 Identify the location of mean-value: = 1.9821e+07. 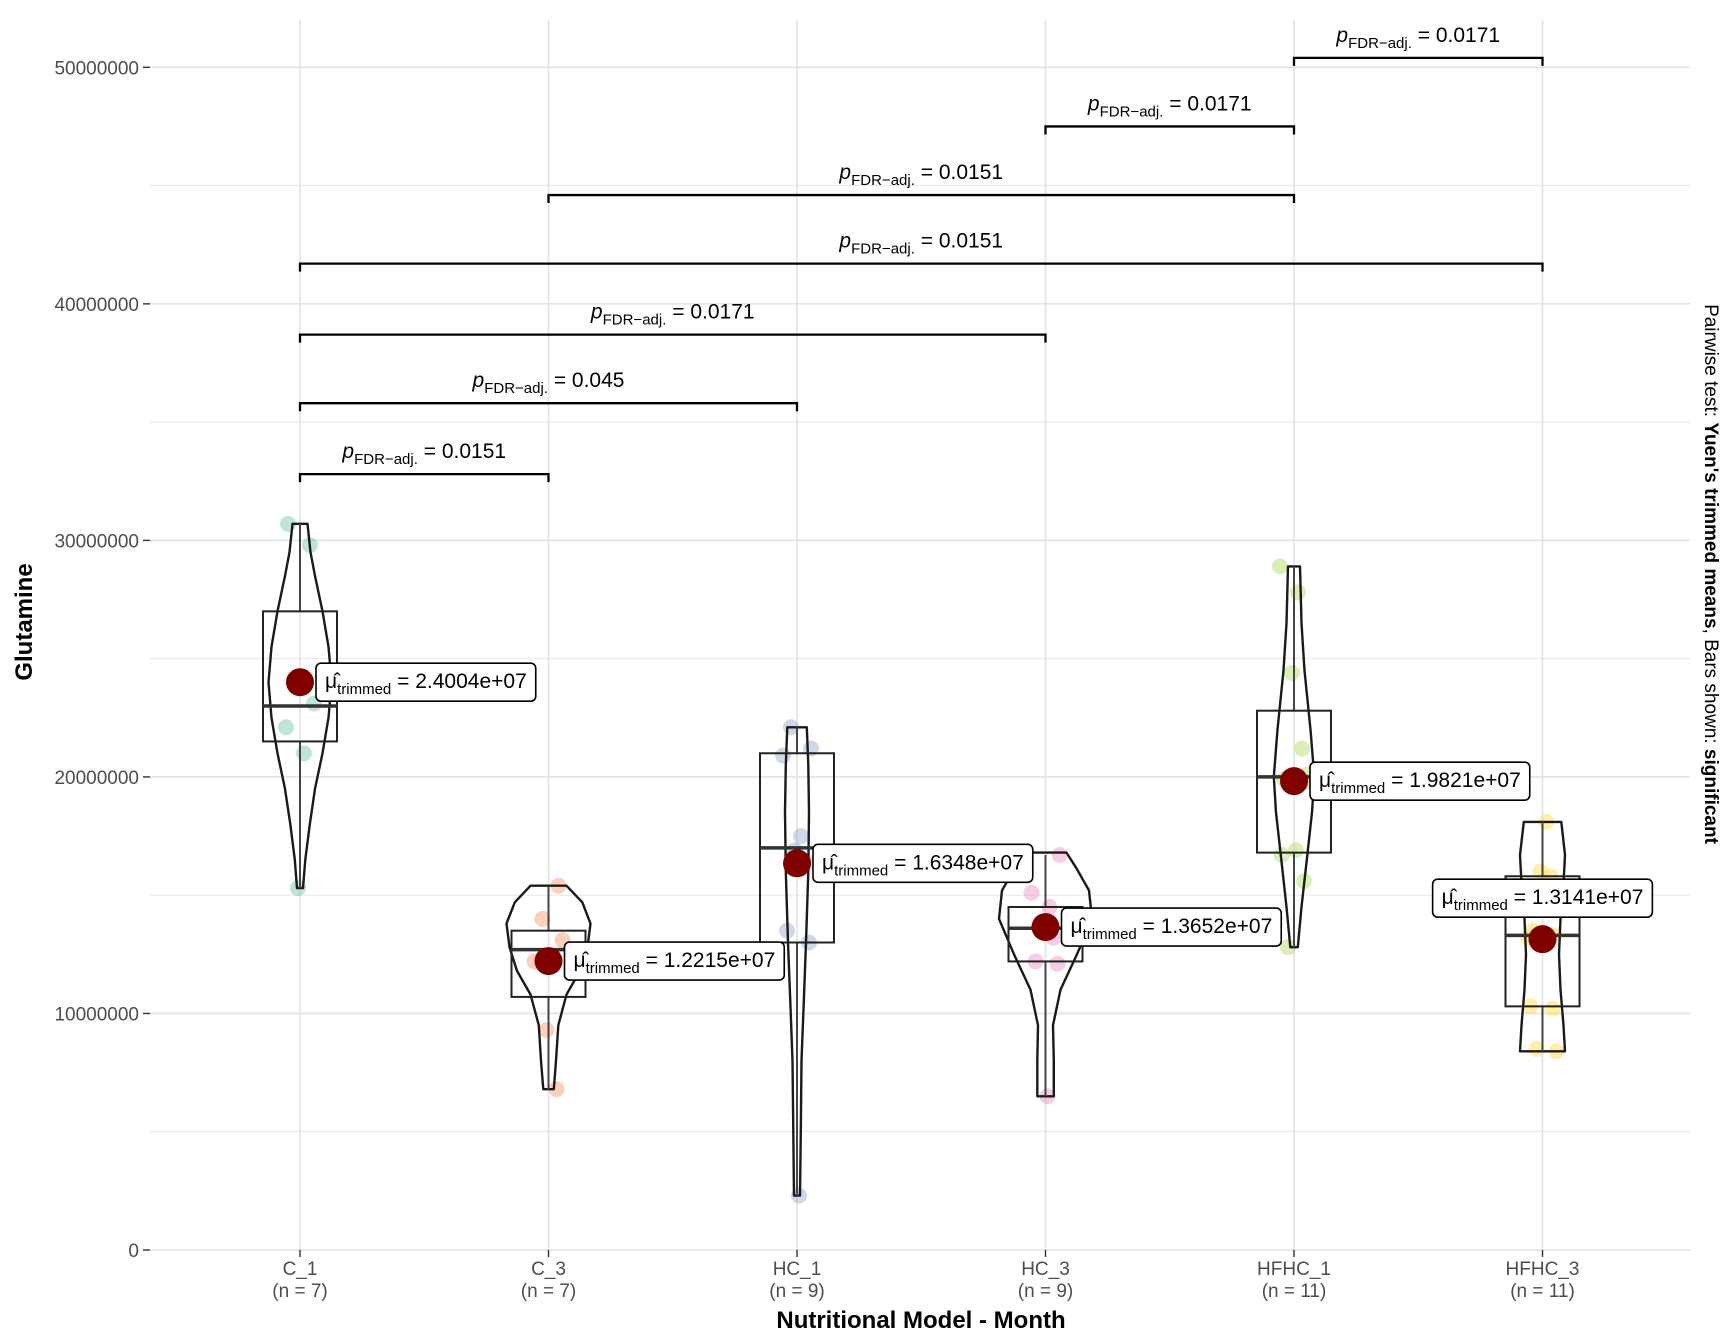
(1452, 780).